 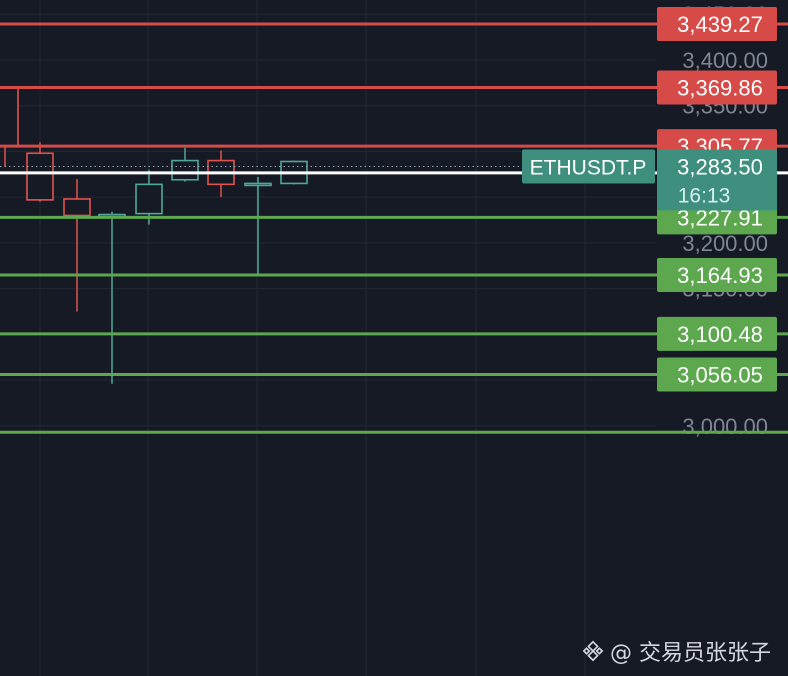 I want to click on price-axis-tick-label: 3,400.00, so click(x=725, y=60).